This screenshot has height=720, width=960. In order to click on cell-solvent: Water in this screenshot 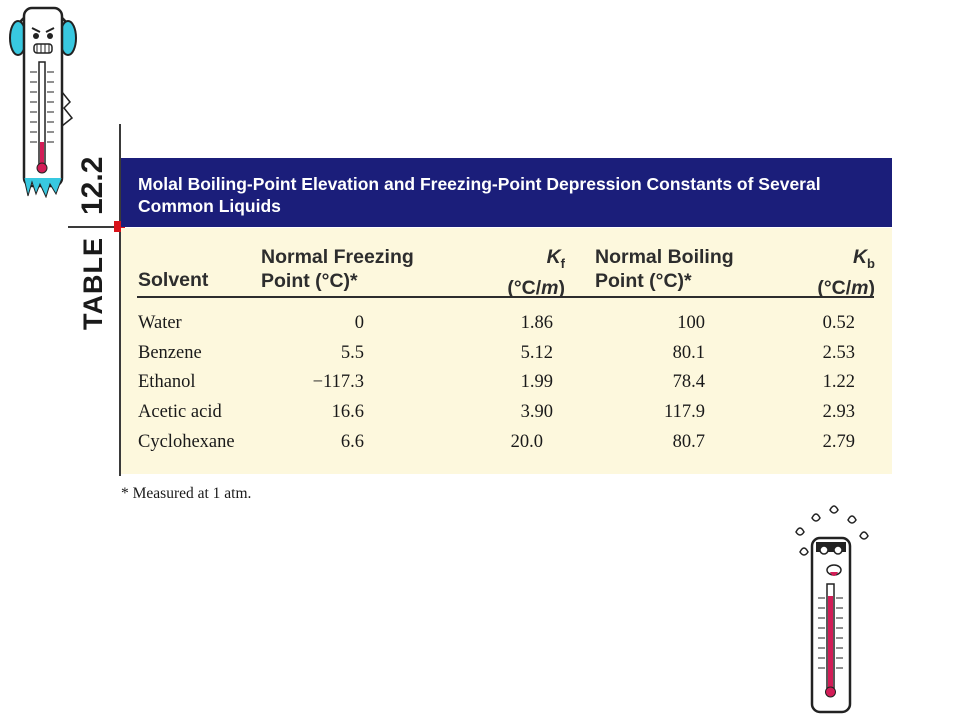, I will do `click(160, 323)`.